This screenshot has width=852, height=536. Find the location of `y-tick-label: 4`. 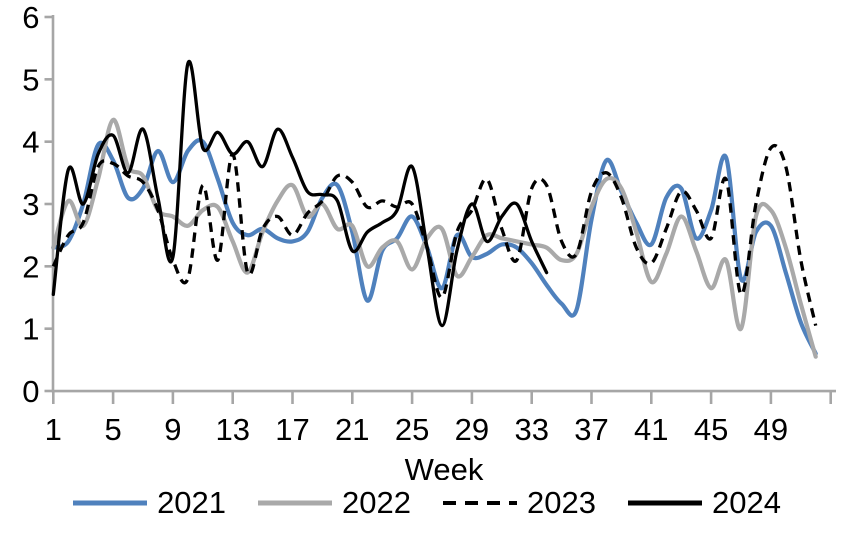

y-tick-label: 4 is located at coordinates (30, 142).